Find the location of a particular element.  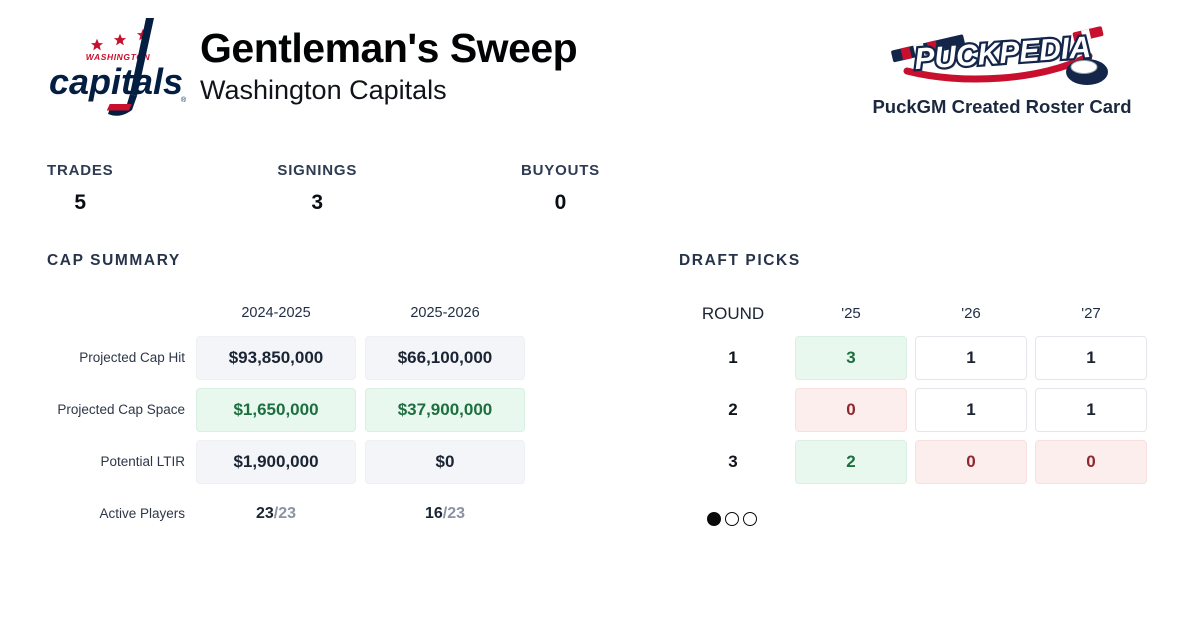

brand-tagline: PuckGM Created Roster Card is located at coordinates (1002, 106).